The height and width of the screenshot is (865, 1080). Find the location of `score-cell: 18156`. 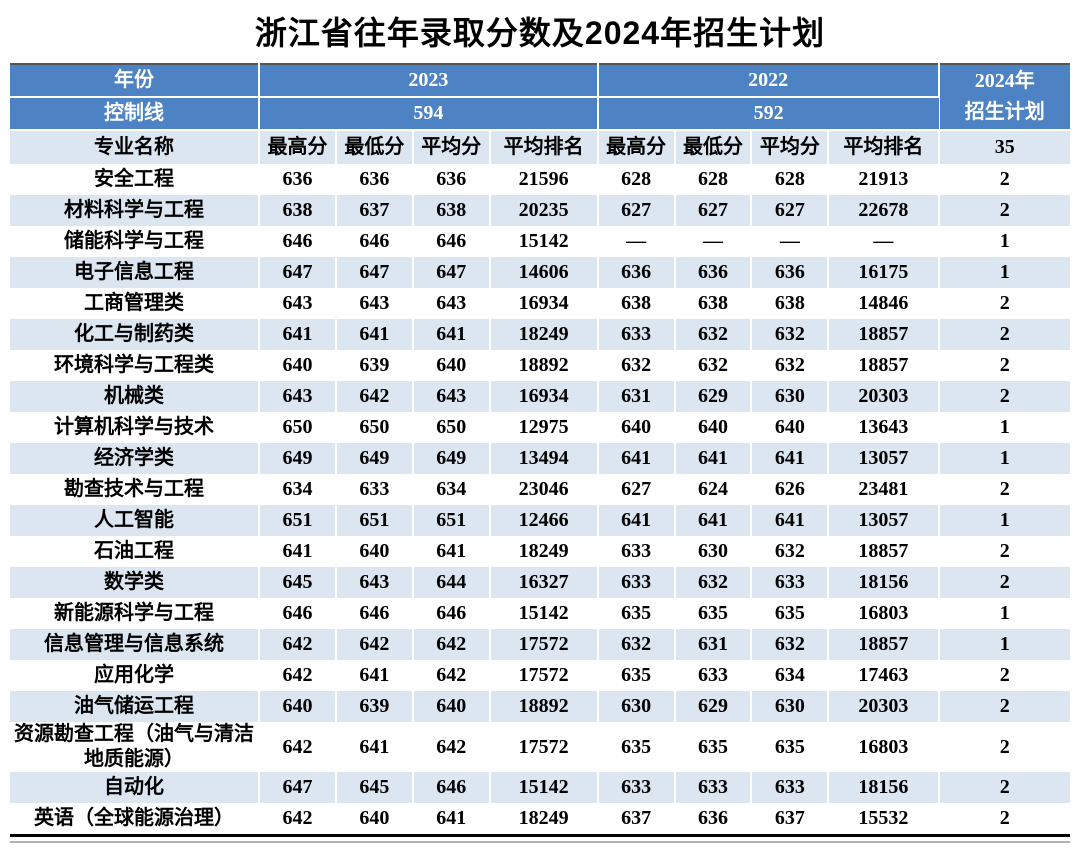

score-cell: 18156 is located at coordinates (884, 787).